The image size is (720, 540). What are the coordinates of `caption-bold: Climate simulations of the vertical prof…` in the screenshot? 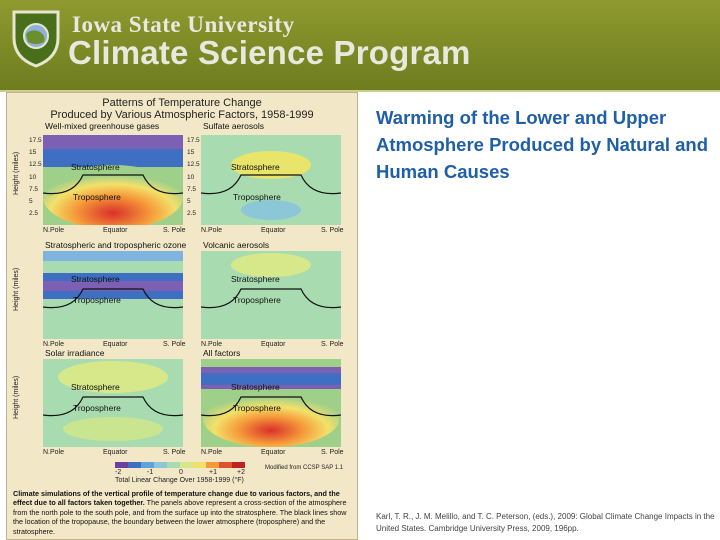 It's located at (176, 498).